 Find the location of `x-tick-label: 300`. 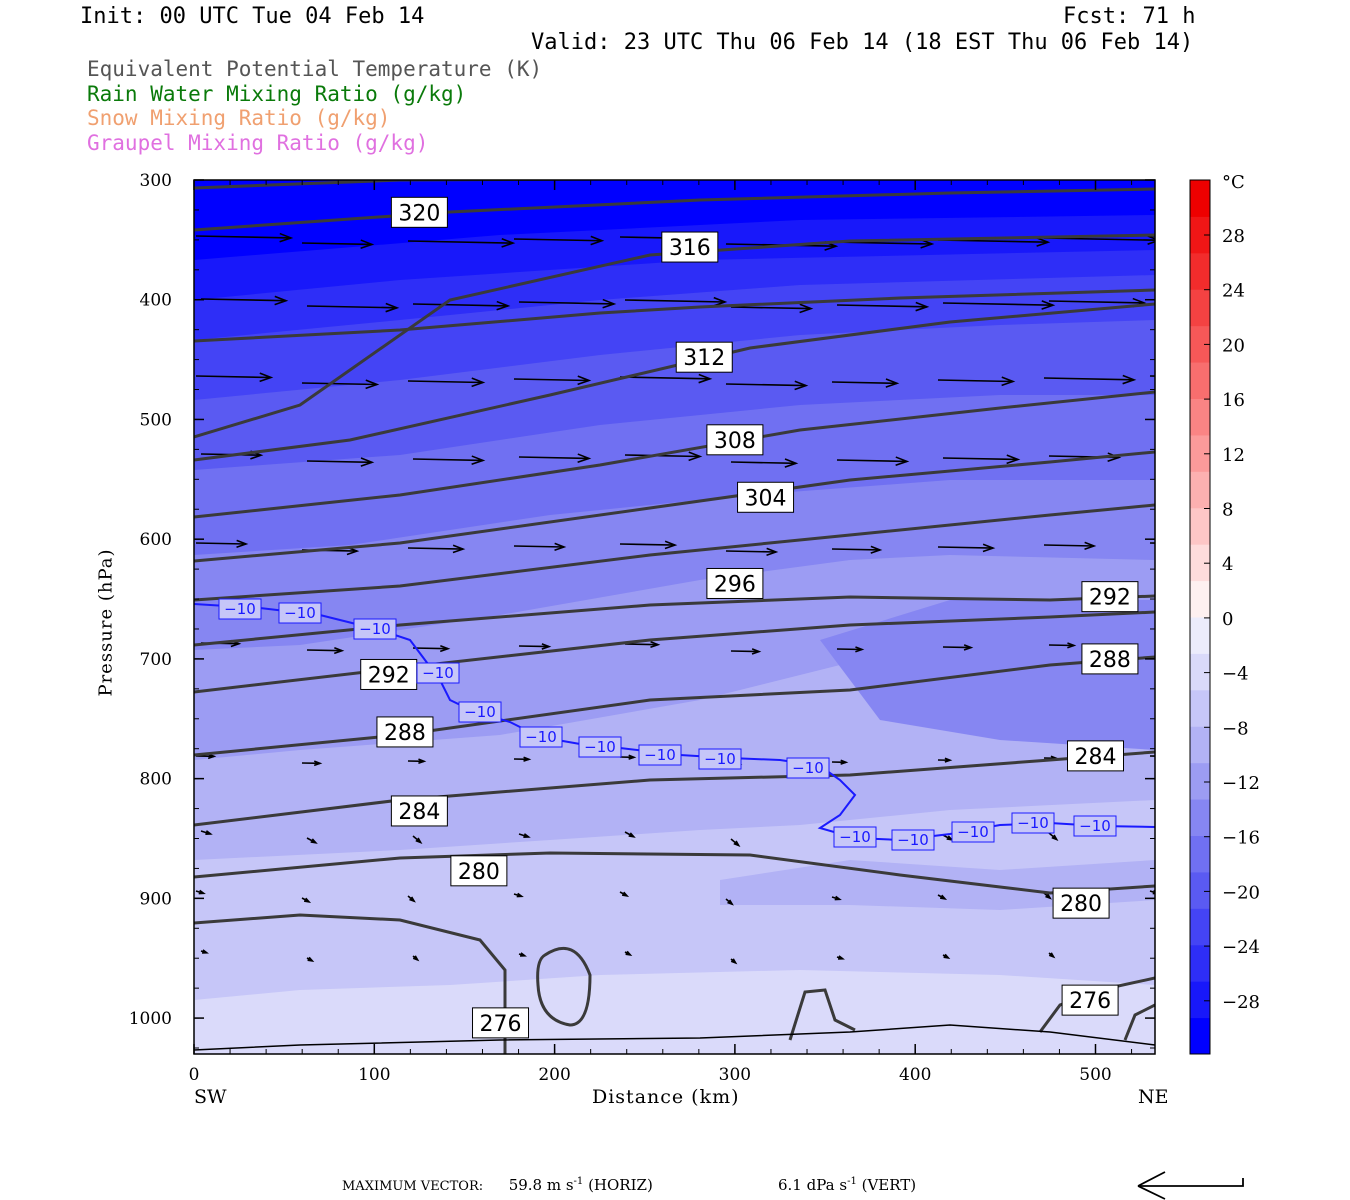

x-tick-label: 300 is located at coordinates (735, 1075).